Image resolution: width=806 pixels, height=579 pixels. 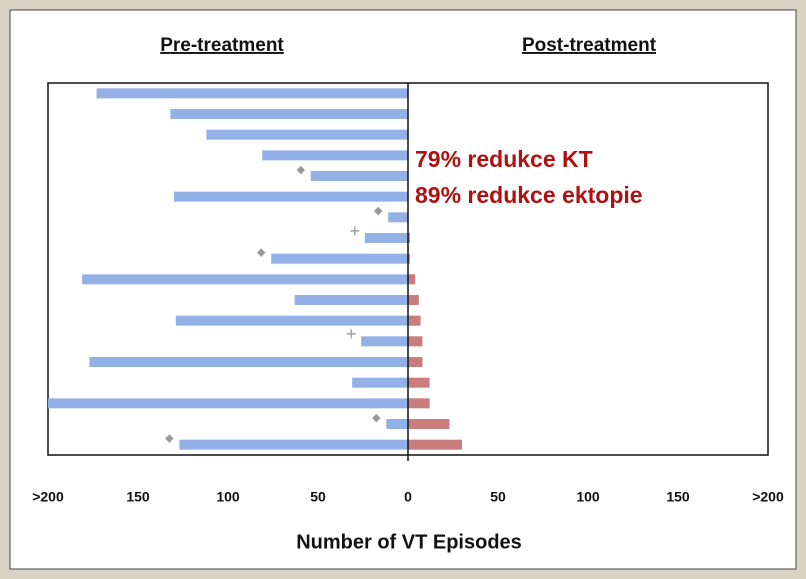 What do you see at coordinates (529, 195) in the screenshot?
I see `annotation: 89% redukce ektopie` at bounding box center [529, 195].